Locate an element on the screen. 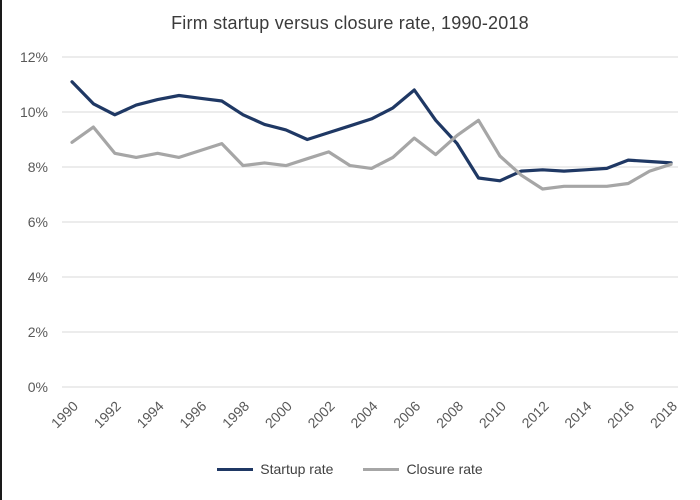 The width and height of the screenshot is (700, 500). y-axis-label: 4% is located at coordinates (38, 277).